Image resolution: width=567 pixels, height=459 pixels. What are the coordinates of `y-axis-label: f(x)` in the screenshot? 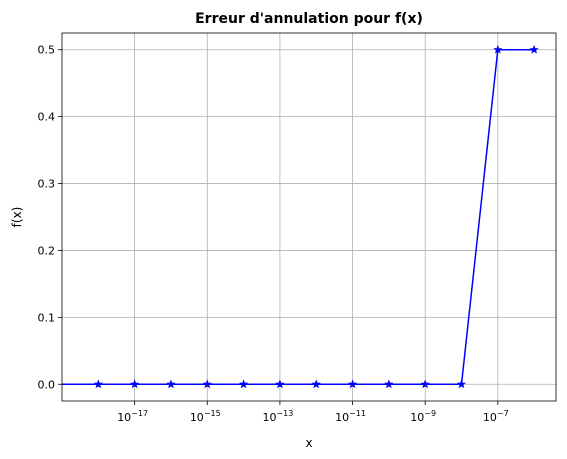 It's located at (17, 217).